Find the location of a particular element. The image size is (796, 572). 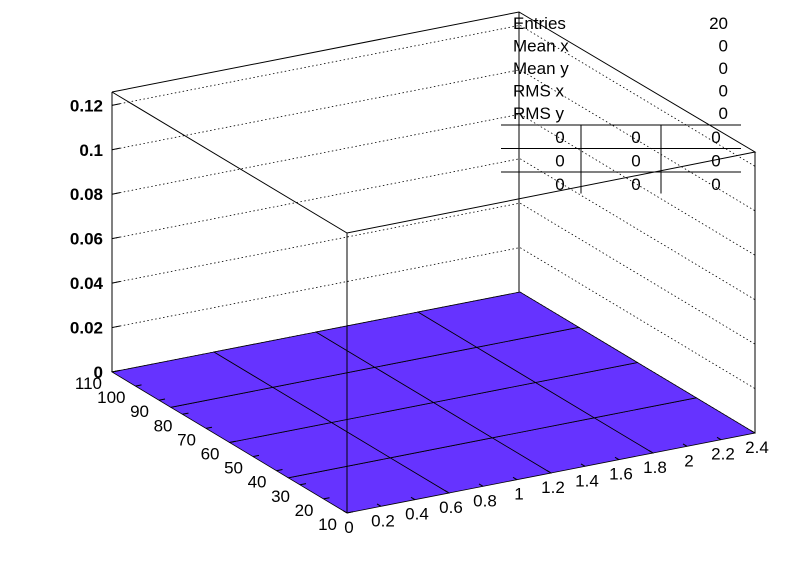

x-tick-label-9: 1.8 is located at coordinates (655, 467).